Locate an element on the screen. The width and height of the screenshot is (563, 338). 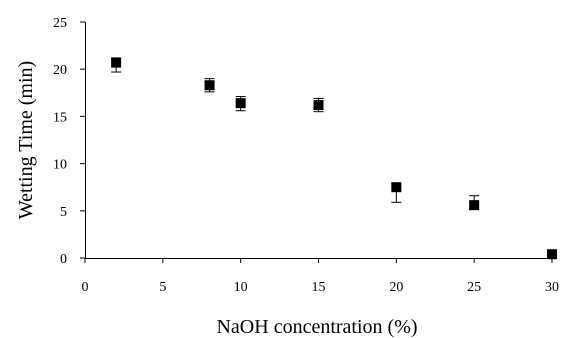
y-tick-label-3: 15 is located at coordinates (60, 117).